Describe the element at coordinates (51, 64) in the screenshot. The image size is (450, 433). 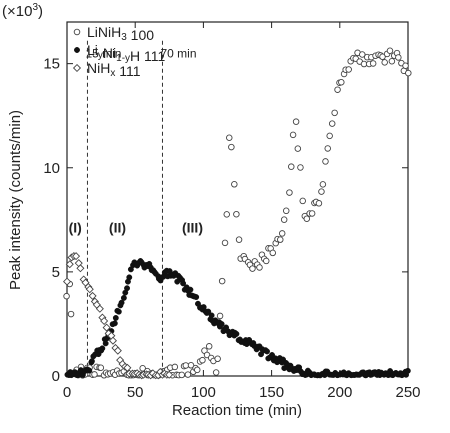
I see `y-tick-label: 15` at that location.